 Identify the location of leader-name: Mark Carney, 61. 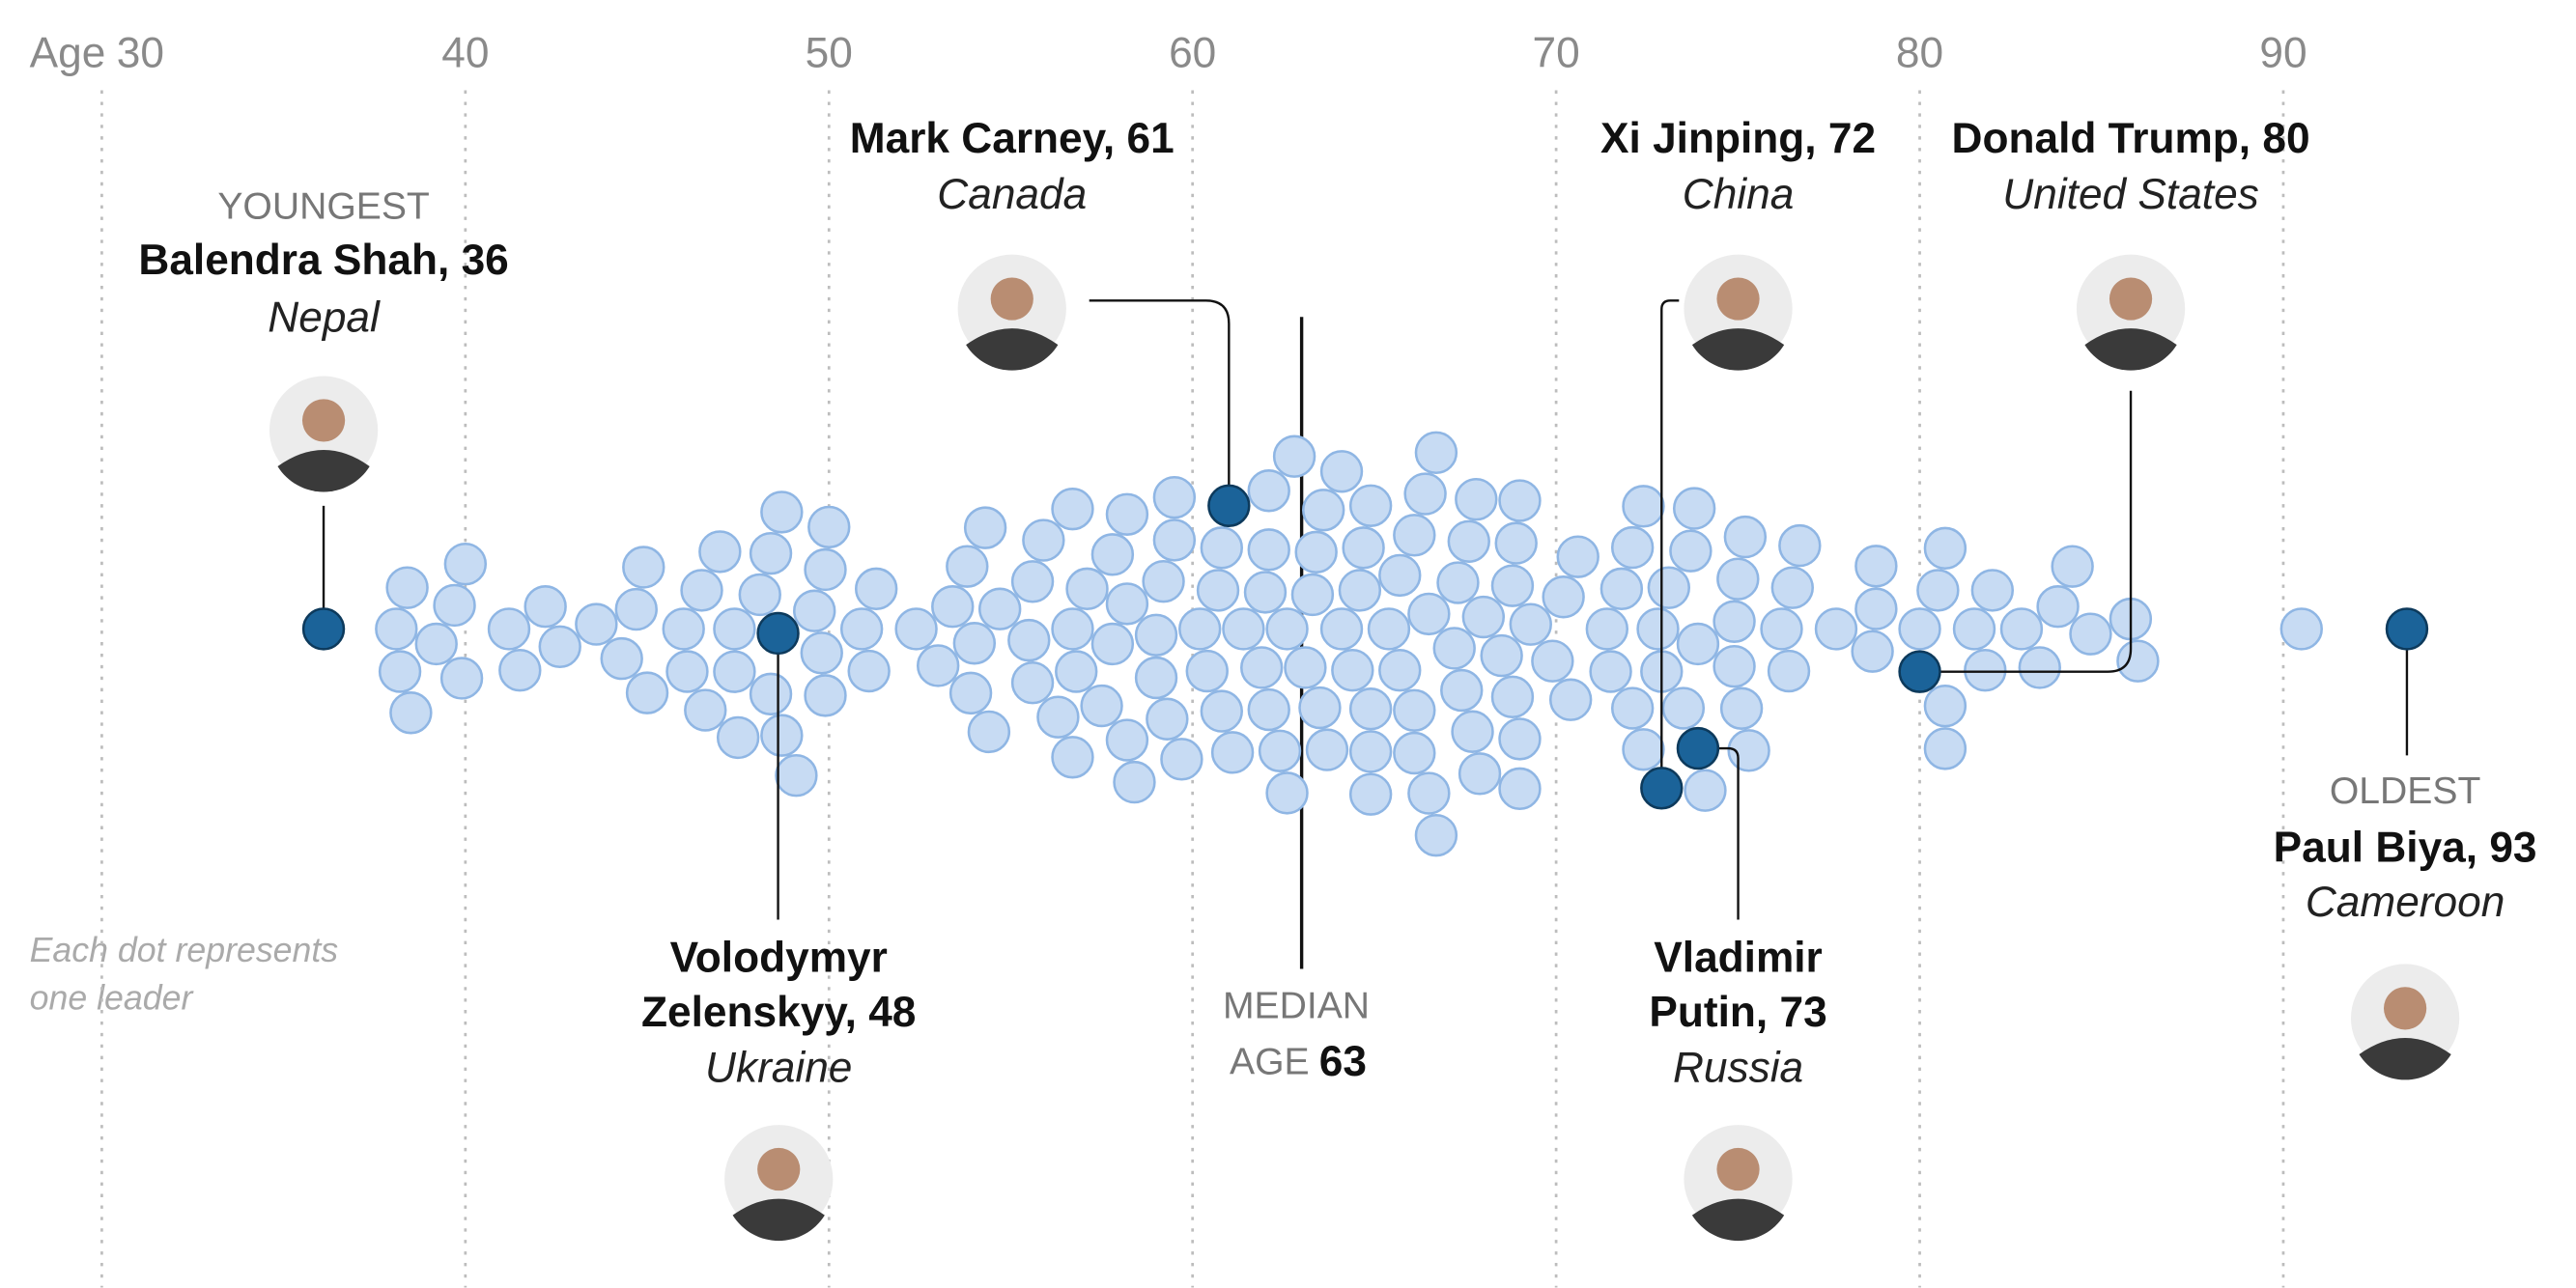
(1012, 139).